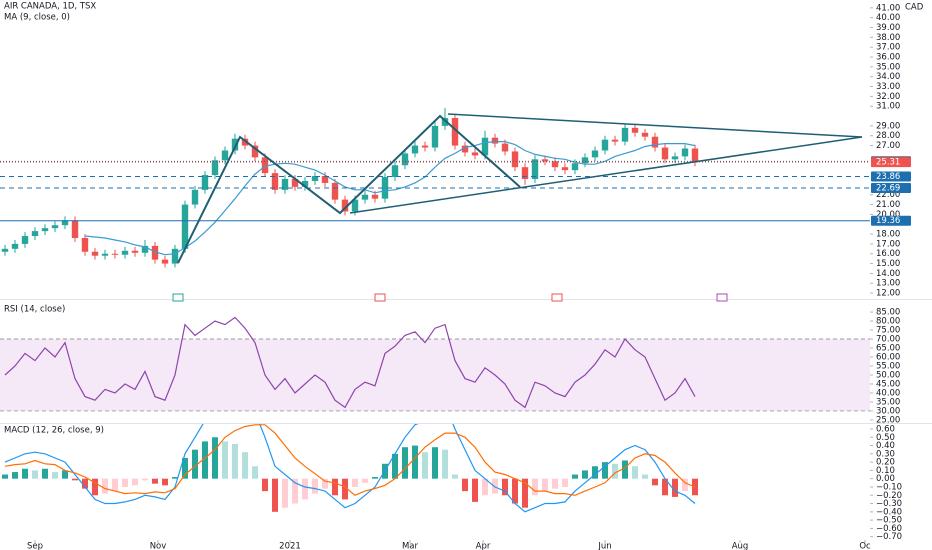 The height and width of the screenshot is (550, 932). Describe the element at coordinates (888, 384) in the screenshot. I see `y-tick-label: 45.00` at that location.